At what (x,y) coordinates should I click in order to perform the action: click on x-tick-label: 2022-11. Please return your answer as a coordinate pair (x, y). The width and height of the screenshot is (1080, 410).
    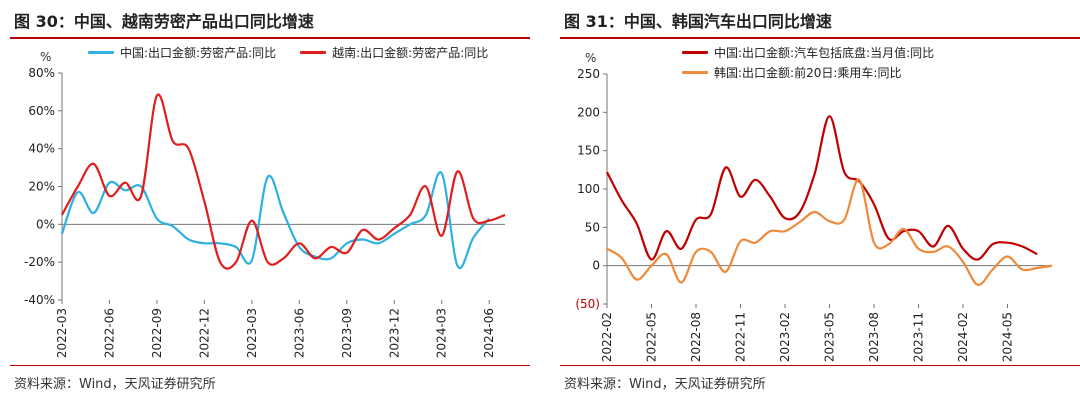
    Looking at the image, I should click on (741, 337).